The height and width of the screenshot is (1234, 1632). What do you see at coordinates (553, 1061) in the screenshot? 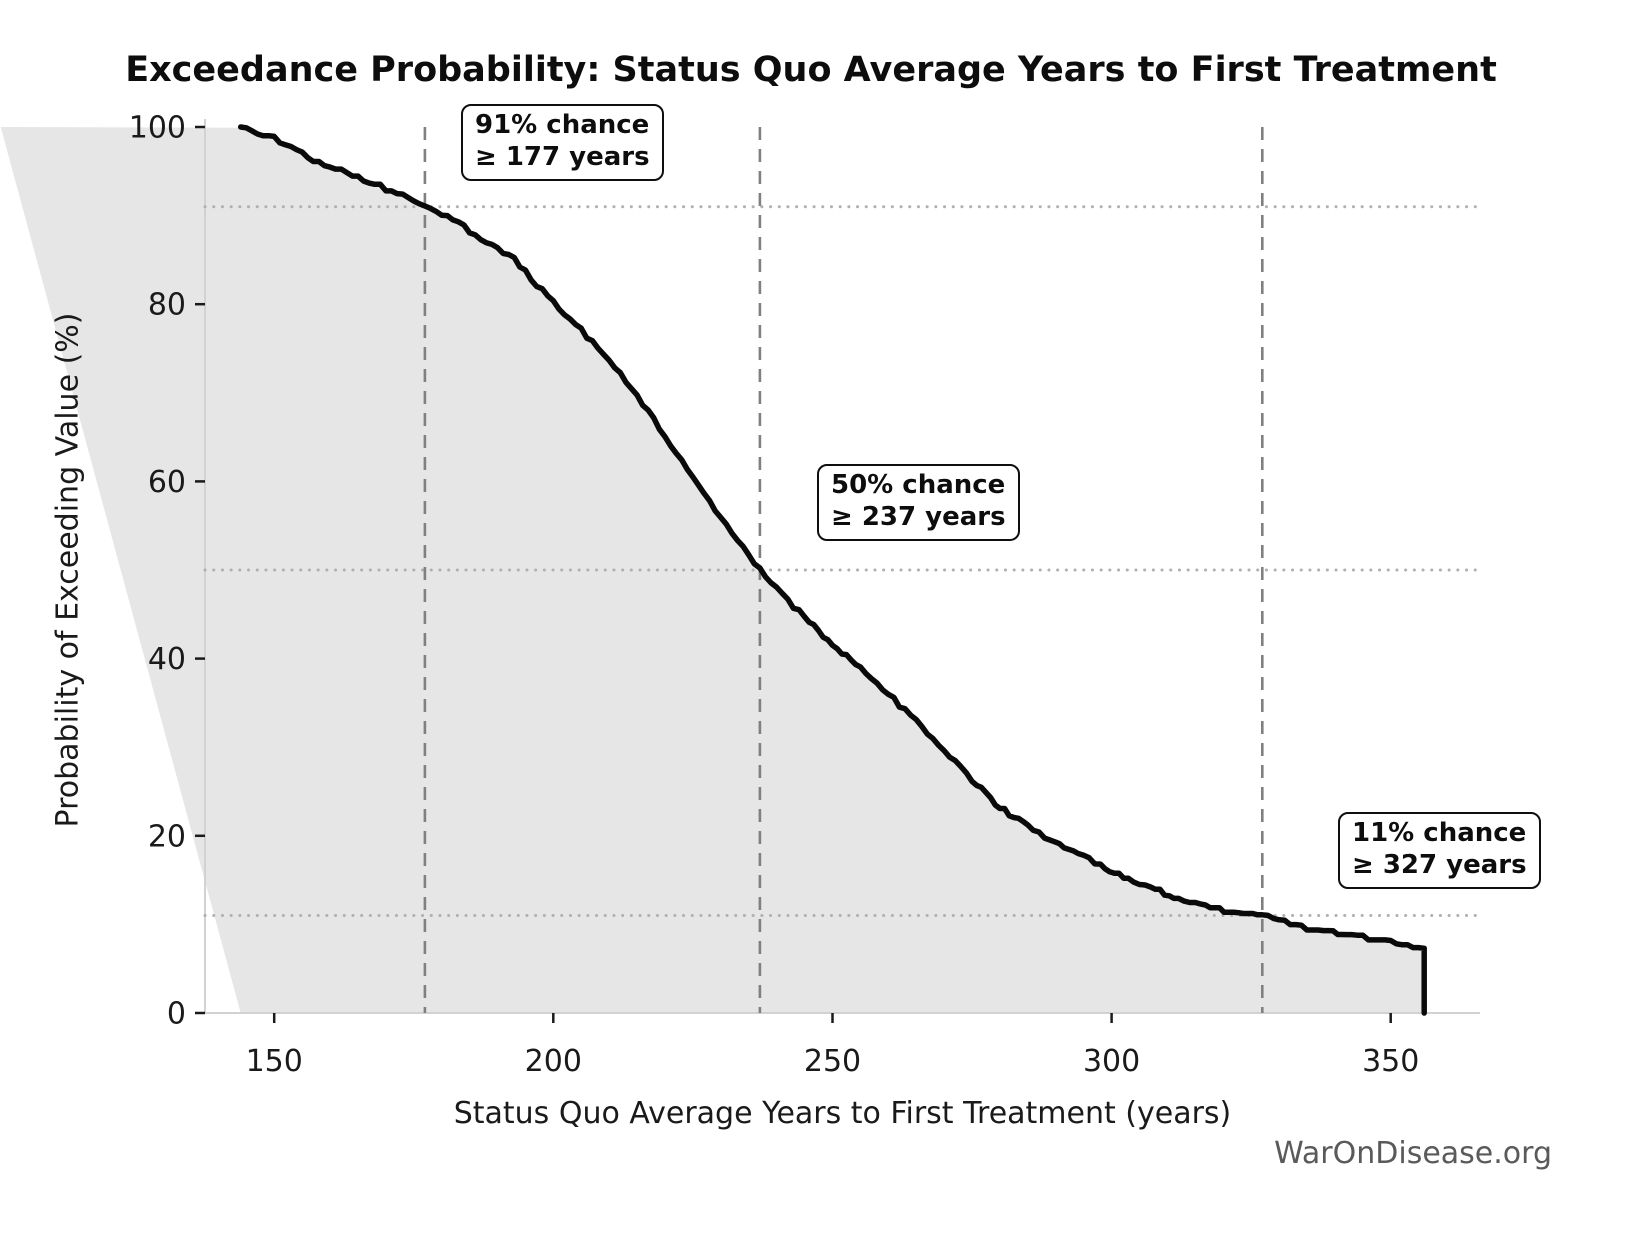
I see `x-tick-label-200: 200` at bounding box center [553, 1061].